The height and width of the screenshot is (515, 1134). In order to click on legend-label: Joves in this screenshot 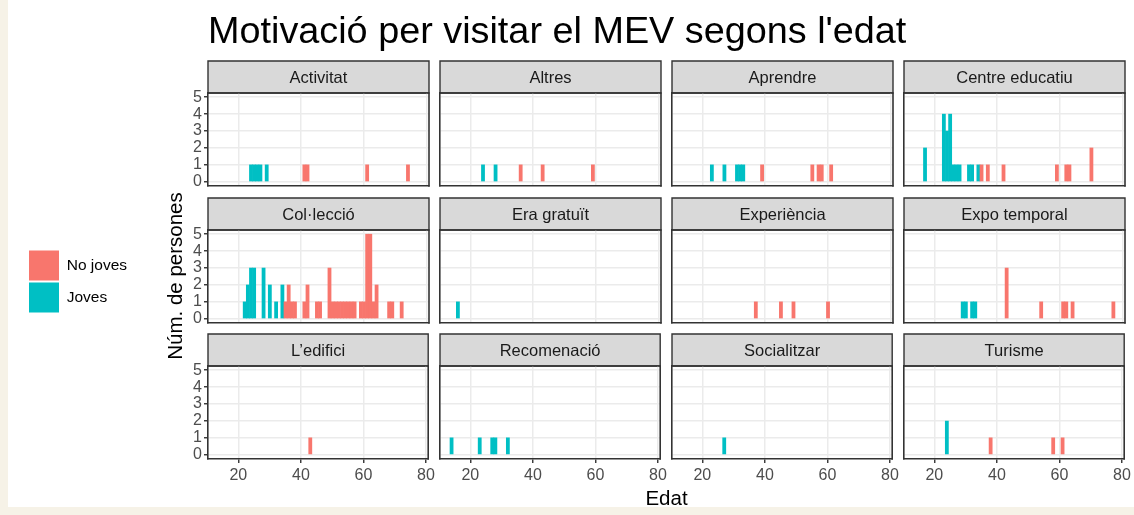, I will do `click(87, 296)`.